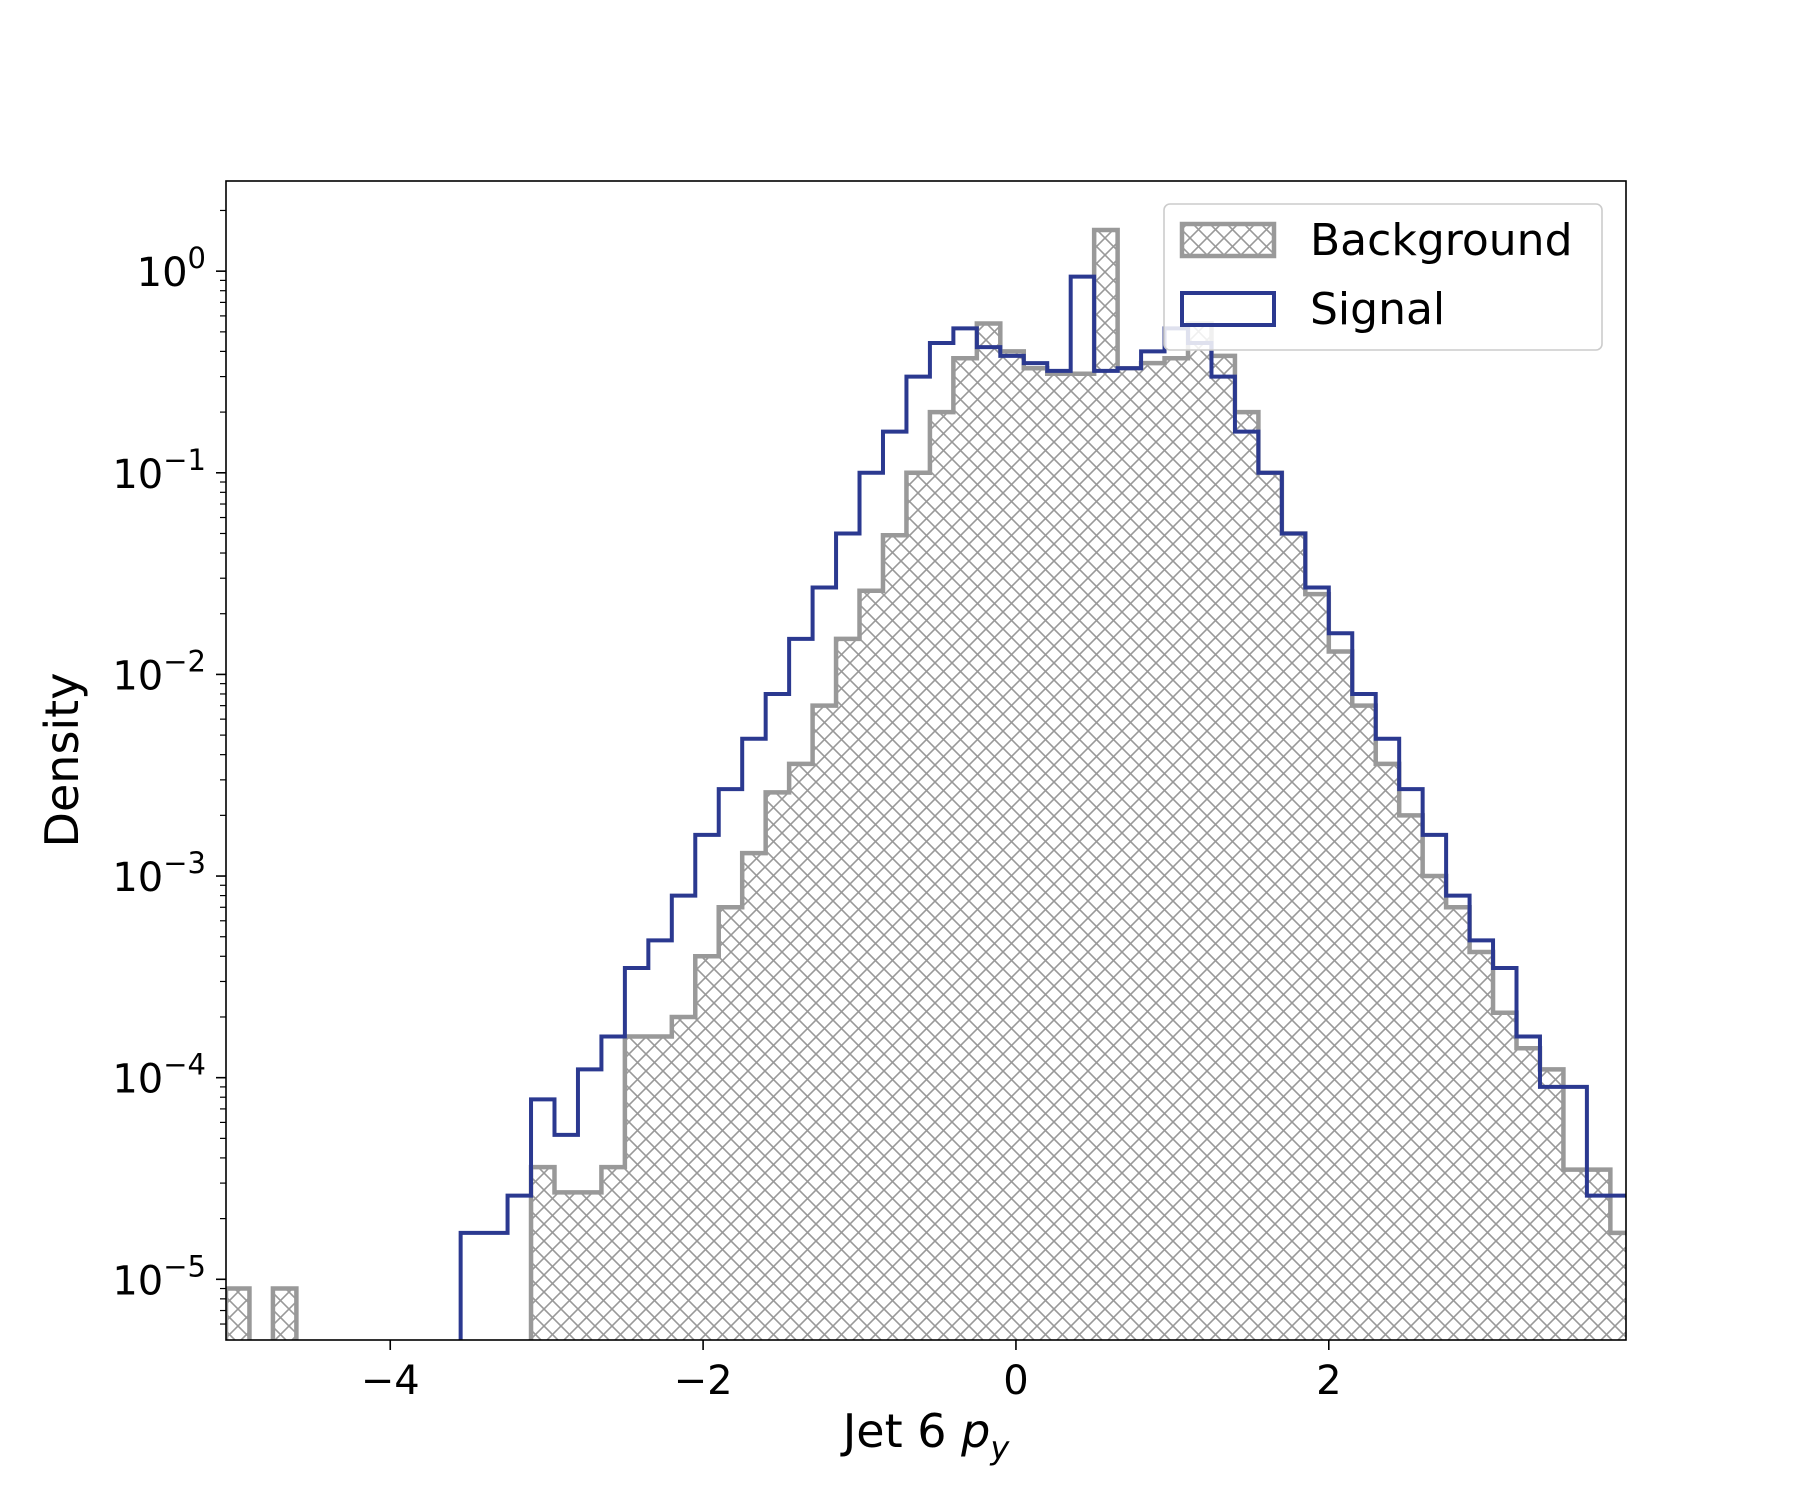 The width and height of the screenshot is (1801, 1500). What do you see at coordinates (159, 873) in the screenshot?
I see `y-tick-label: 10⁻³` at bounding box center [159, 873].